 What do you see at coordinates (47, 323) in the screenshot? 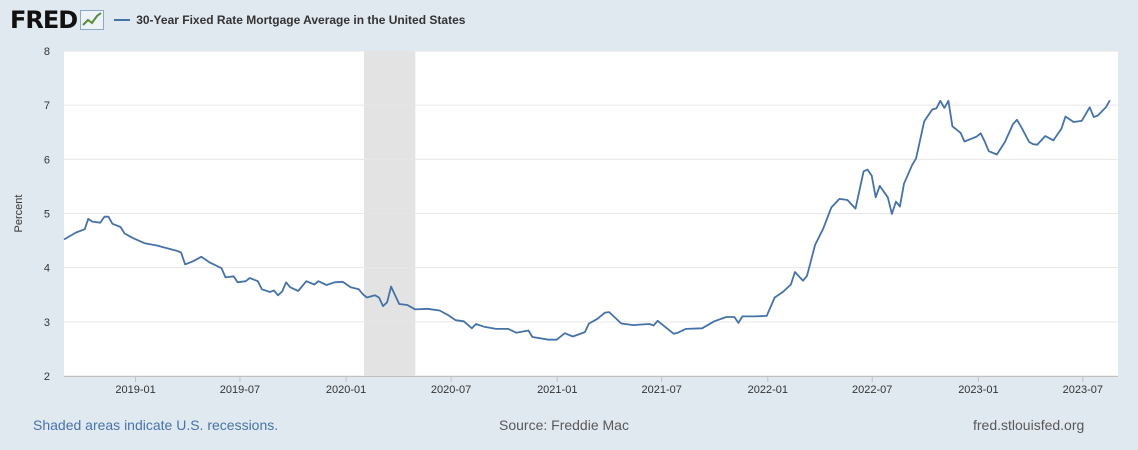
I see `y-tick-label: 3` at bounding box center [47, 323].